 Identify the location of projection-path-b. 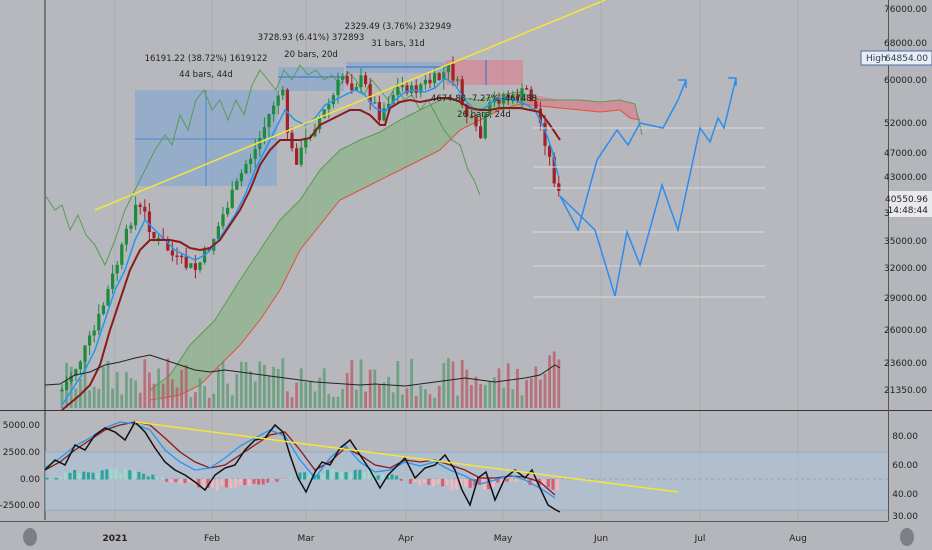
(648, 187).